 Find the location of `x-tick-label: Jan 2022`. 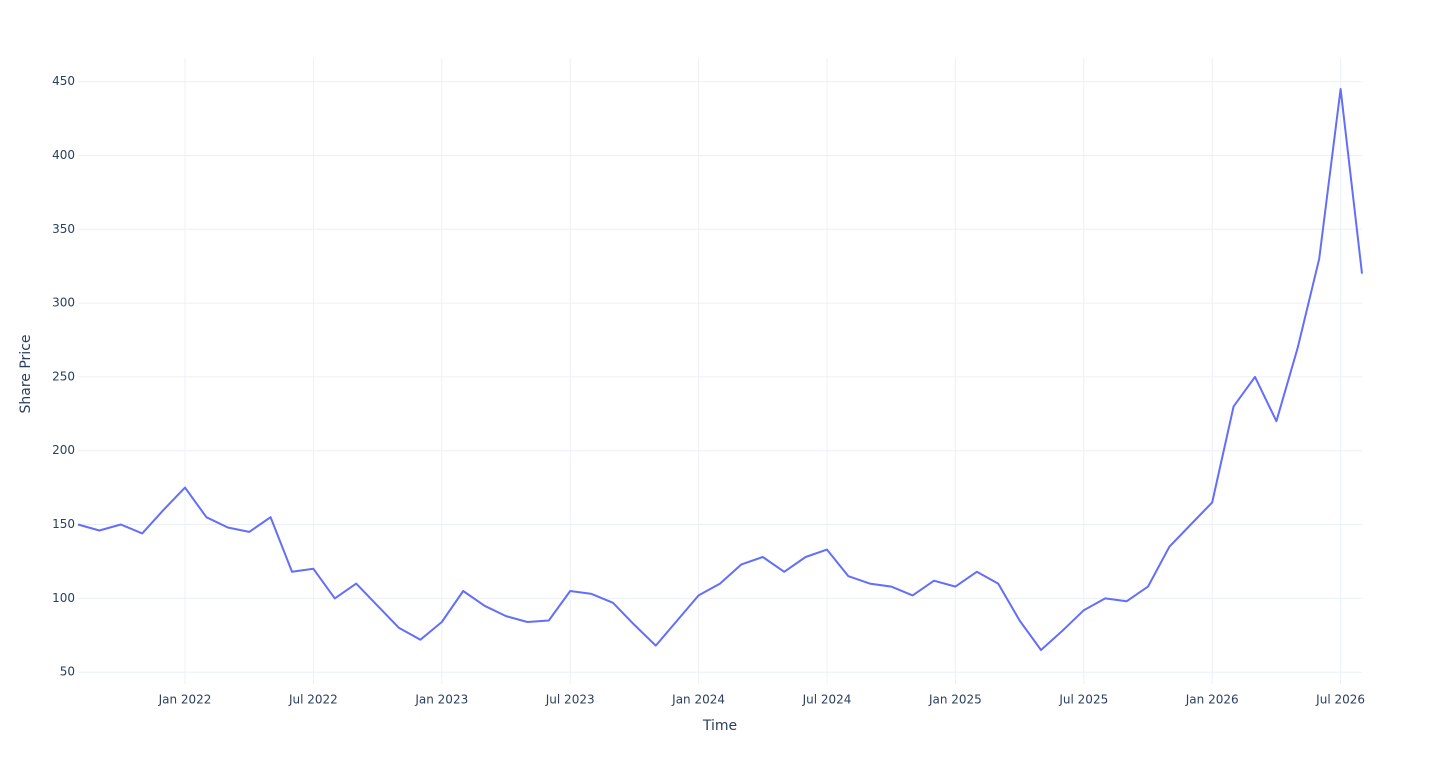

x-tick-label: Jan 2022 is located at coordinates (185, 700).